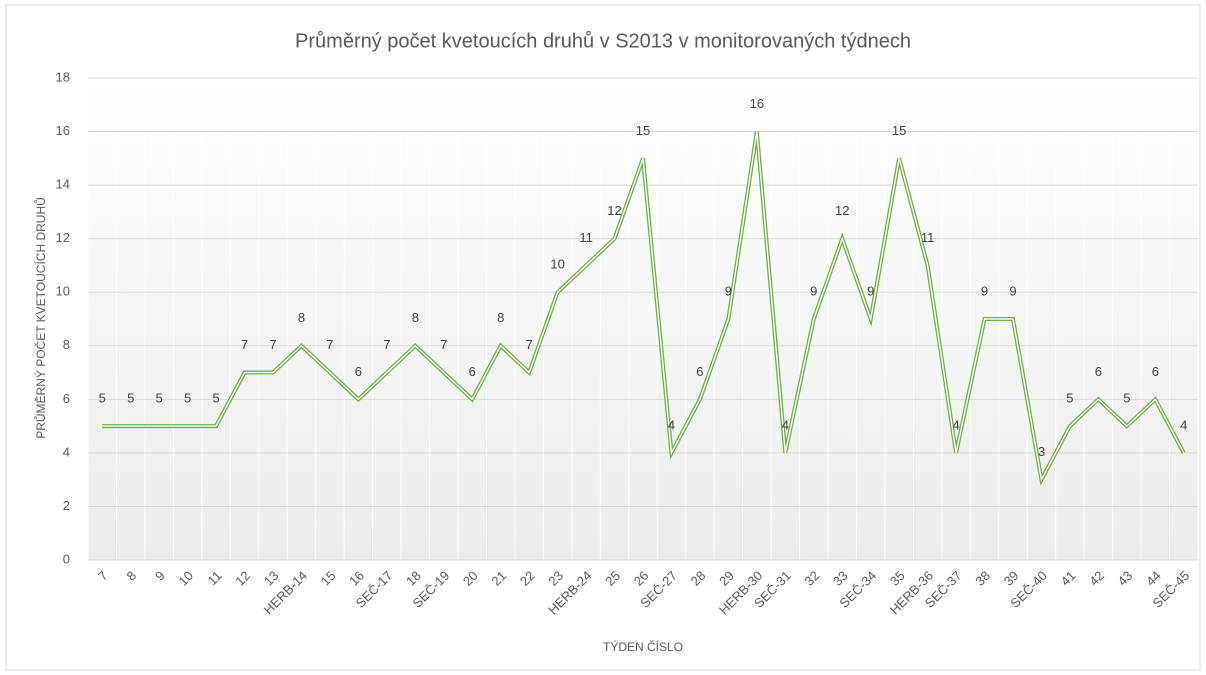  What do you see at coordinates (63, 130) in the screenshot?
I see `y-tick-label: 16` at bounding box center [63, 130].